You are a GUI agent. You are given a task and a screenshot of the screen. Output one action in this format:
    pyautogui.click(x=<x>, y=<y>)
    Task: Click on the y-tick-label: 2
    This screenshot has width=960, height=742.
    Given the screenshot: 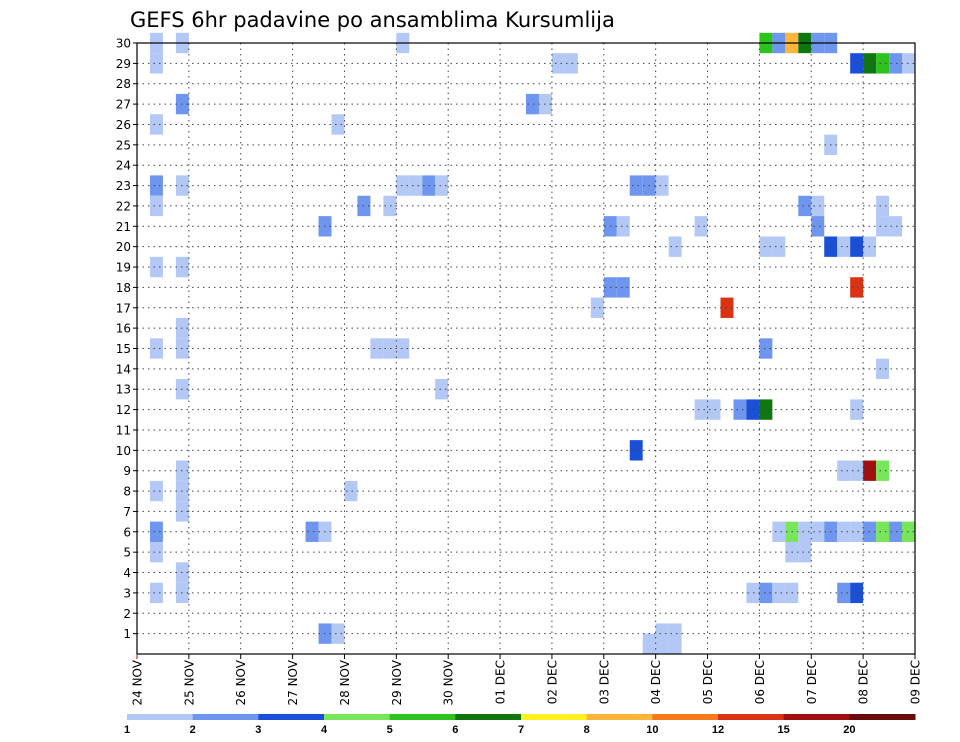 What is the action you would take?
    pyautogui.click(x=127, y=614)
    